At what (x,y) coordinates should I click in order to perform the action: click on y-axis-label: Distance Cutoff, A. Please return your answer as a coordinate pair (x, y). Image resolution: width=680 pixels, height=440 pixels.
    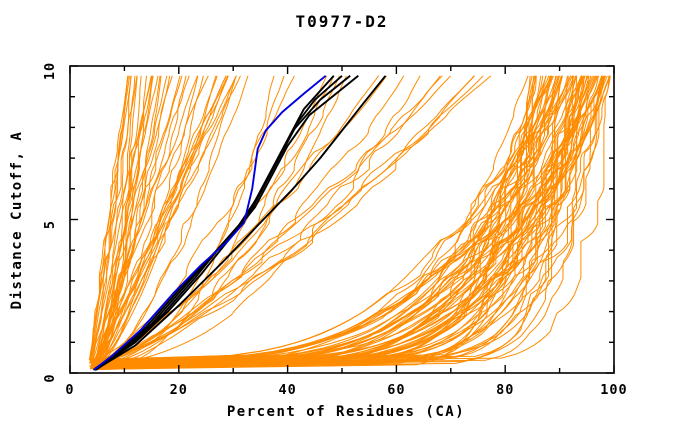
    Looking at the image, I should click on (17, 220).